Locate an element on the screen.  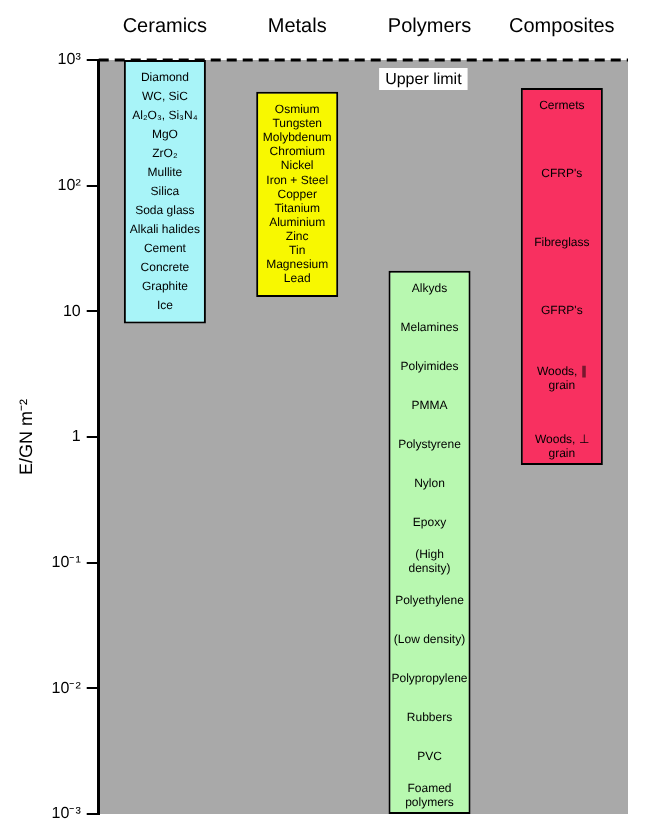
x-tick-label: Ceramics is located at coordinates (165, 26).